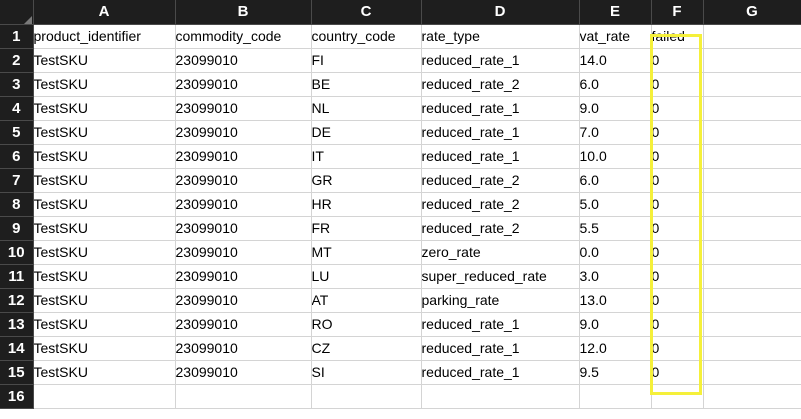 The height and width of the screenshot is (419, 801). What do you see at coordinates (366, 156) in the screenshot?
I see `cell-c6: IT` at bounding box center [366, 156].